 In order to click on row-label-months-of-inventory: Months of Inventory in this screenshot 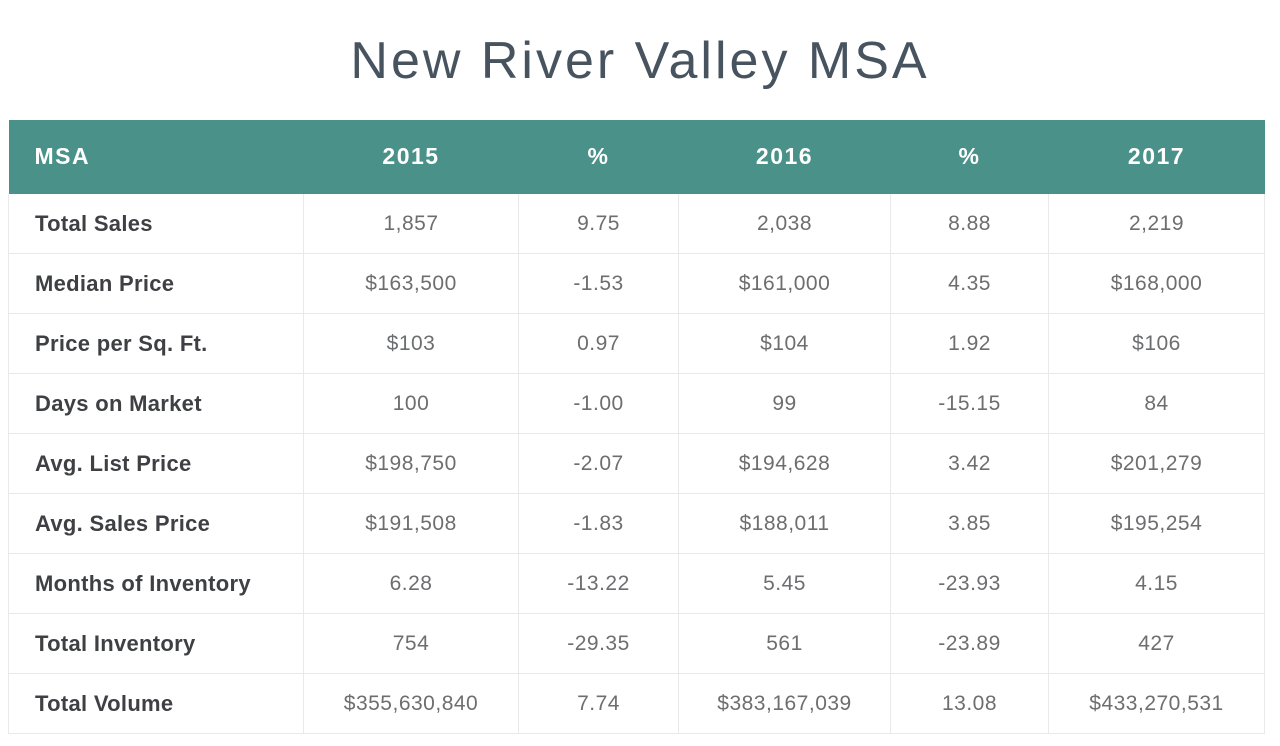, I will do `click(156, 584)`.